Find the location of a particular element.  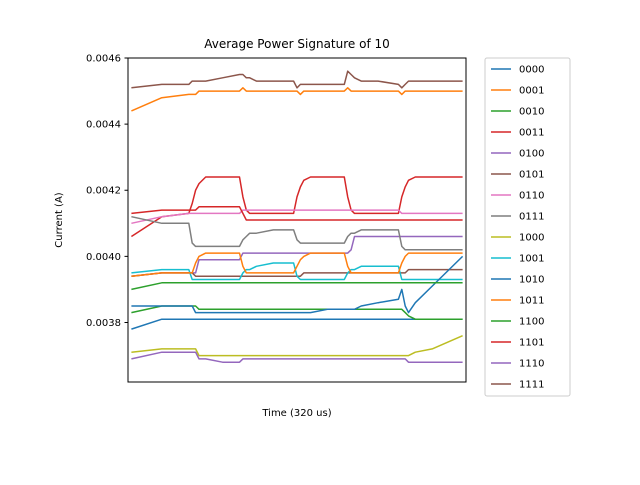

y-axis-label: Current (A) is located at coordinates (59, 219).